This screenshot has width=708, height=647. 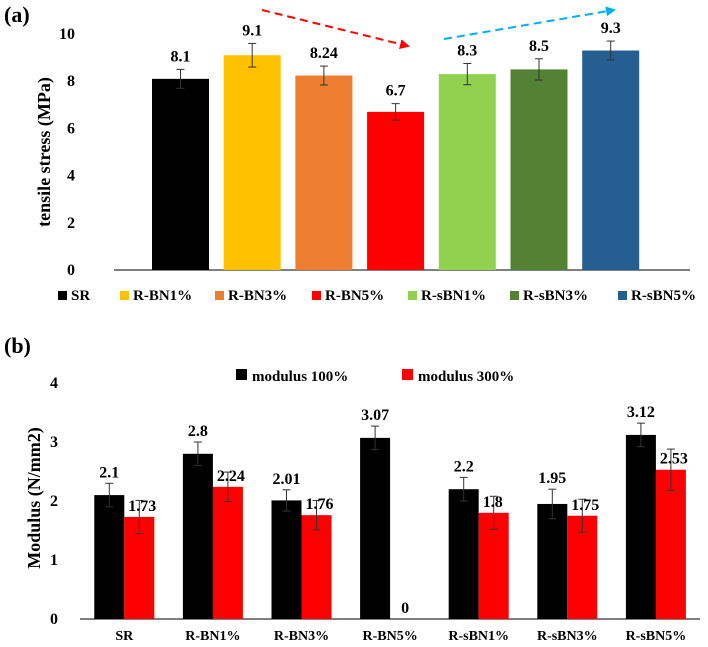 I want to click on chart-b-data-label: 3.12, so click(x=641, y=412).